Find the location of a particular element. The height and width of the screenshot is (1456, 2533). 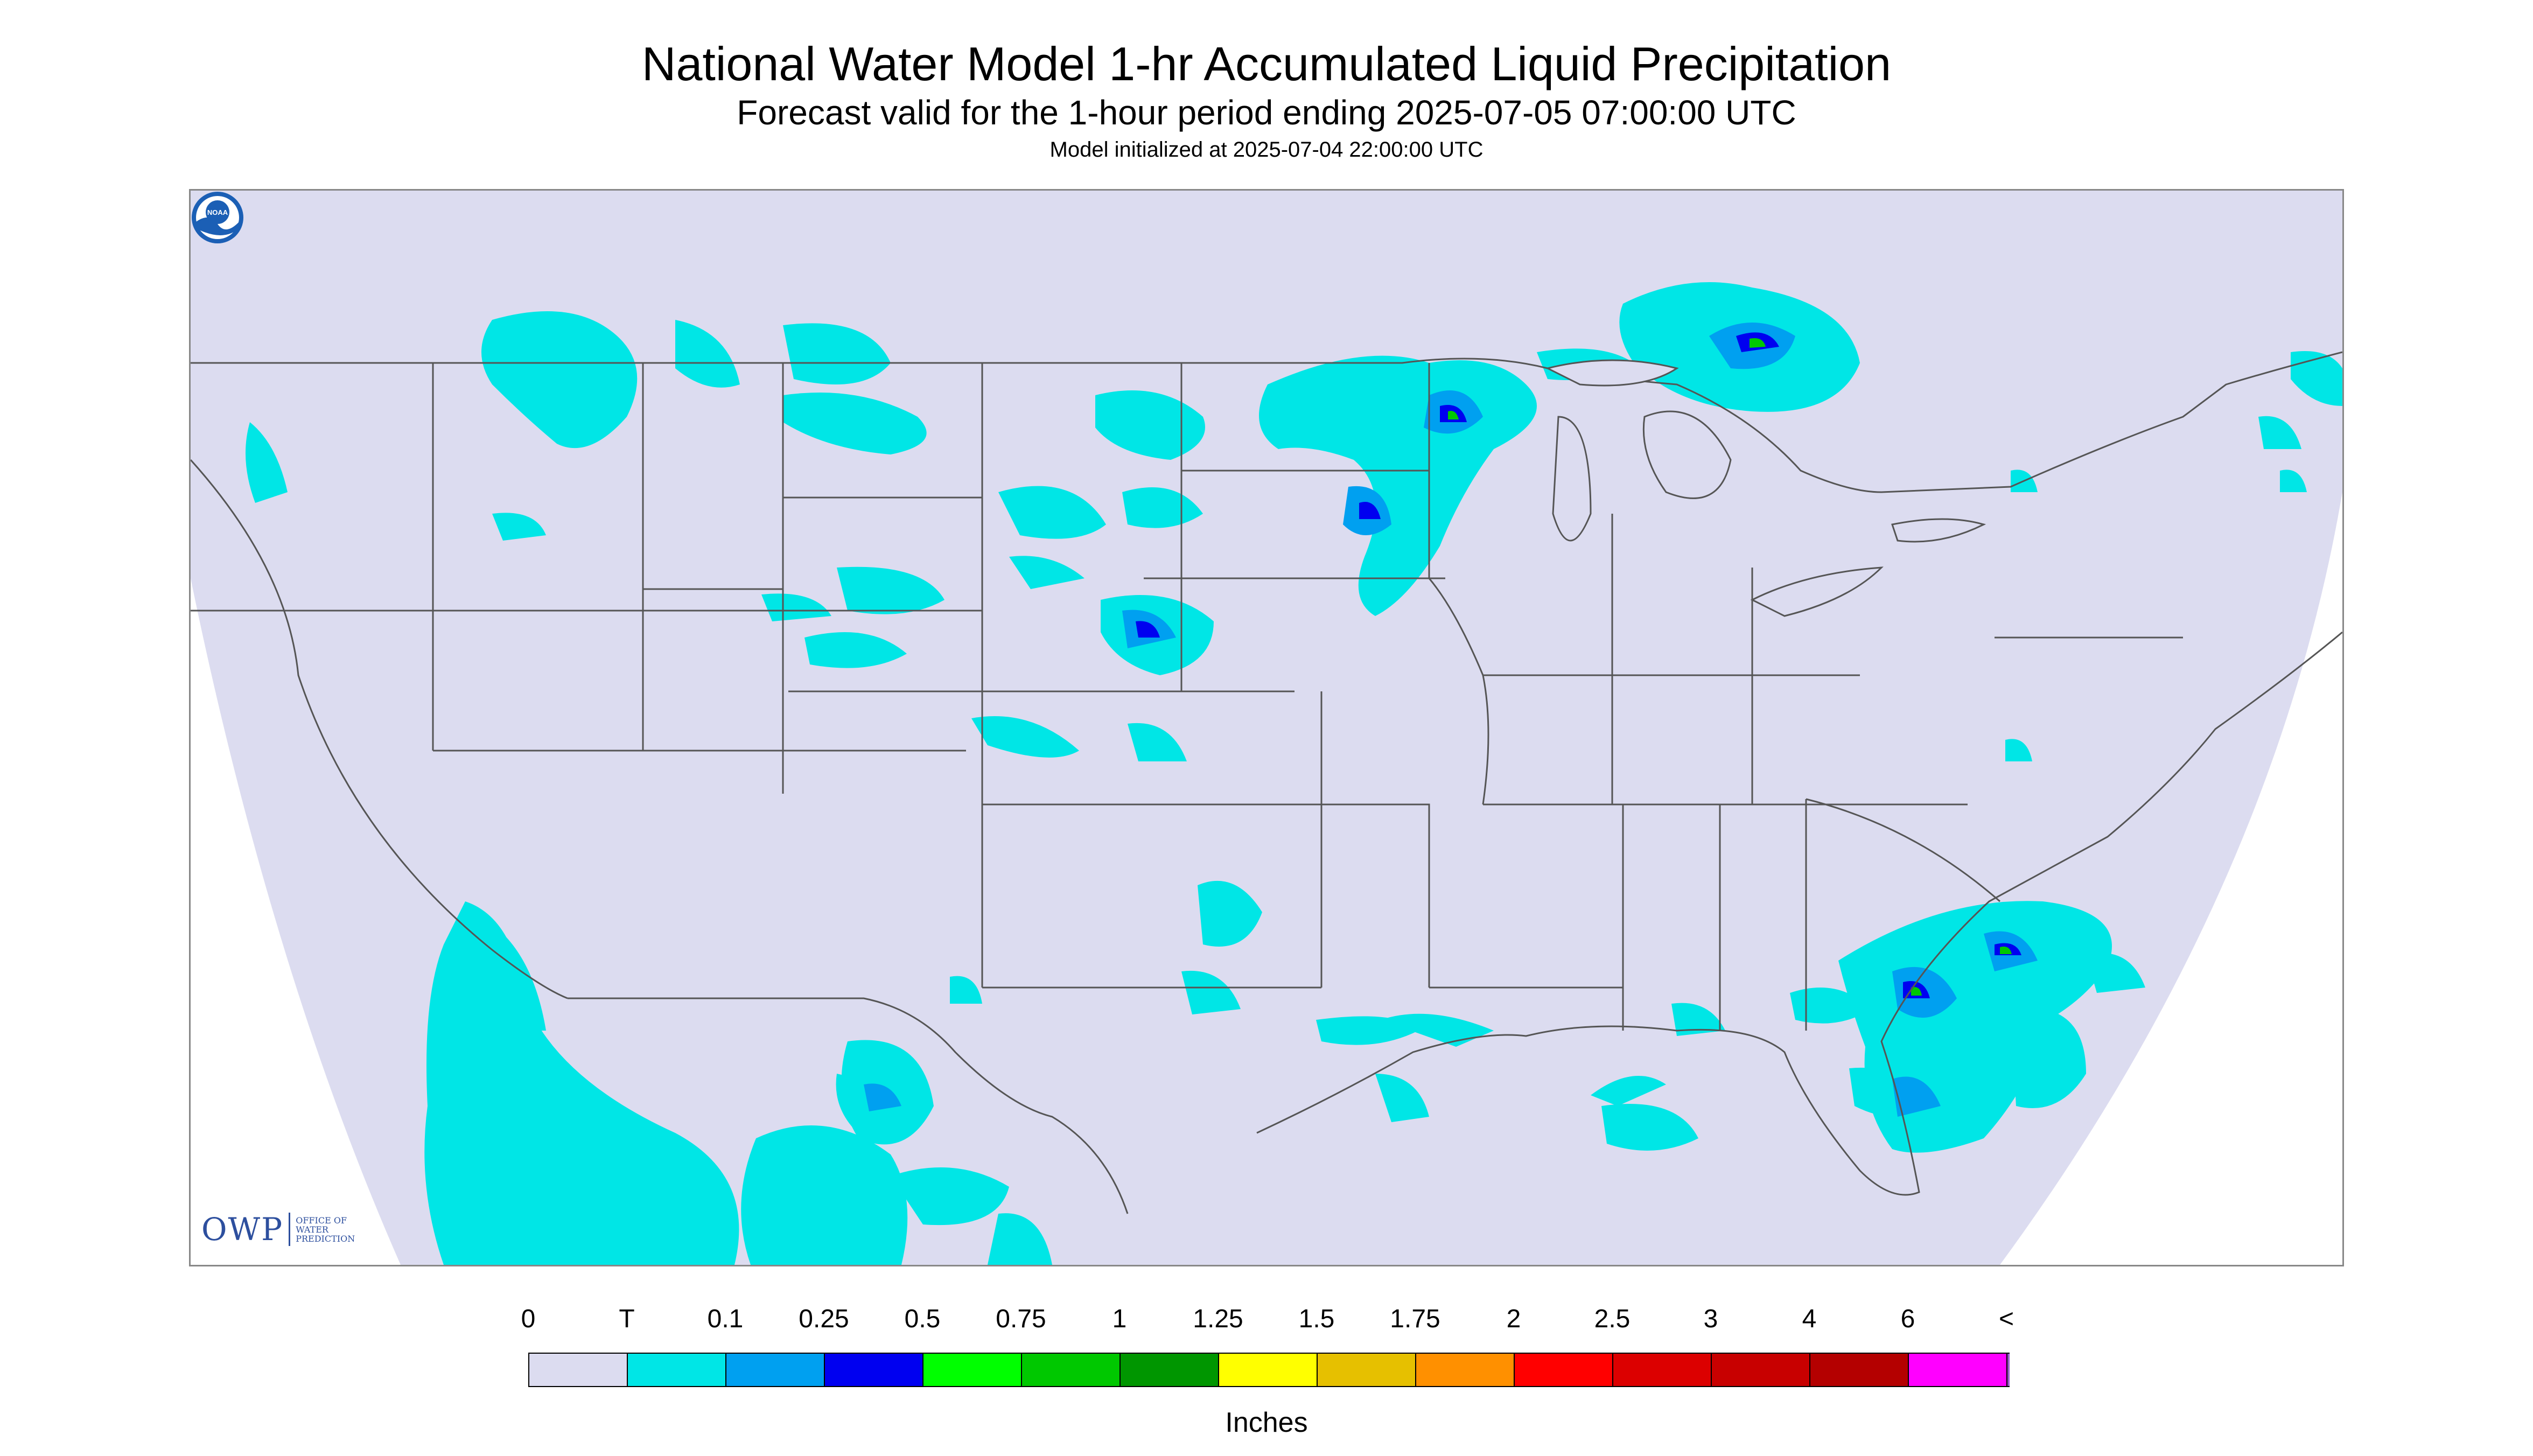

legend-tick-label: 1.25 is located at coordinates (1218, 1319).